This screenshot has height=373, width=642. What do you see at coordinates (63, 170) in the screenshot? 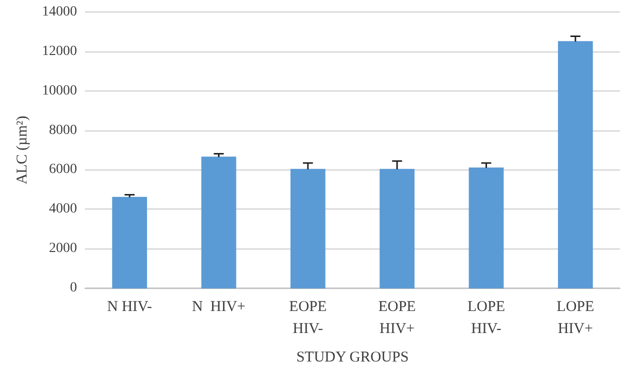
I see `y-tick-label: 6000` at bounding box center [63, 170].